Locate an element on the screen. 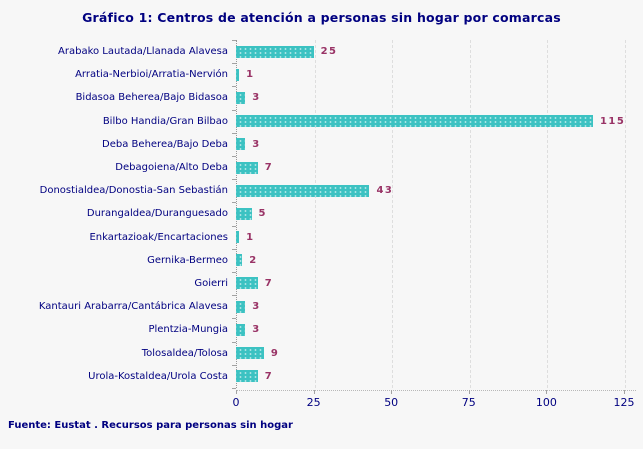 The height and width of the screenshot is (449, 643). chart-row: Debagoiena/Alto Deba 7 is located at coordinates (316, 167).